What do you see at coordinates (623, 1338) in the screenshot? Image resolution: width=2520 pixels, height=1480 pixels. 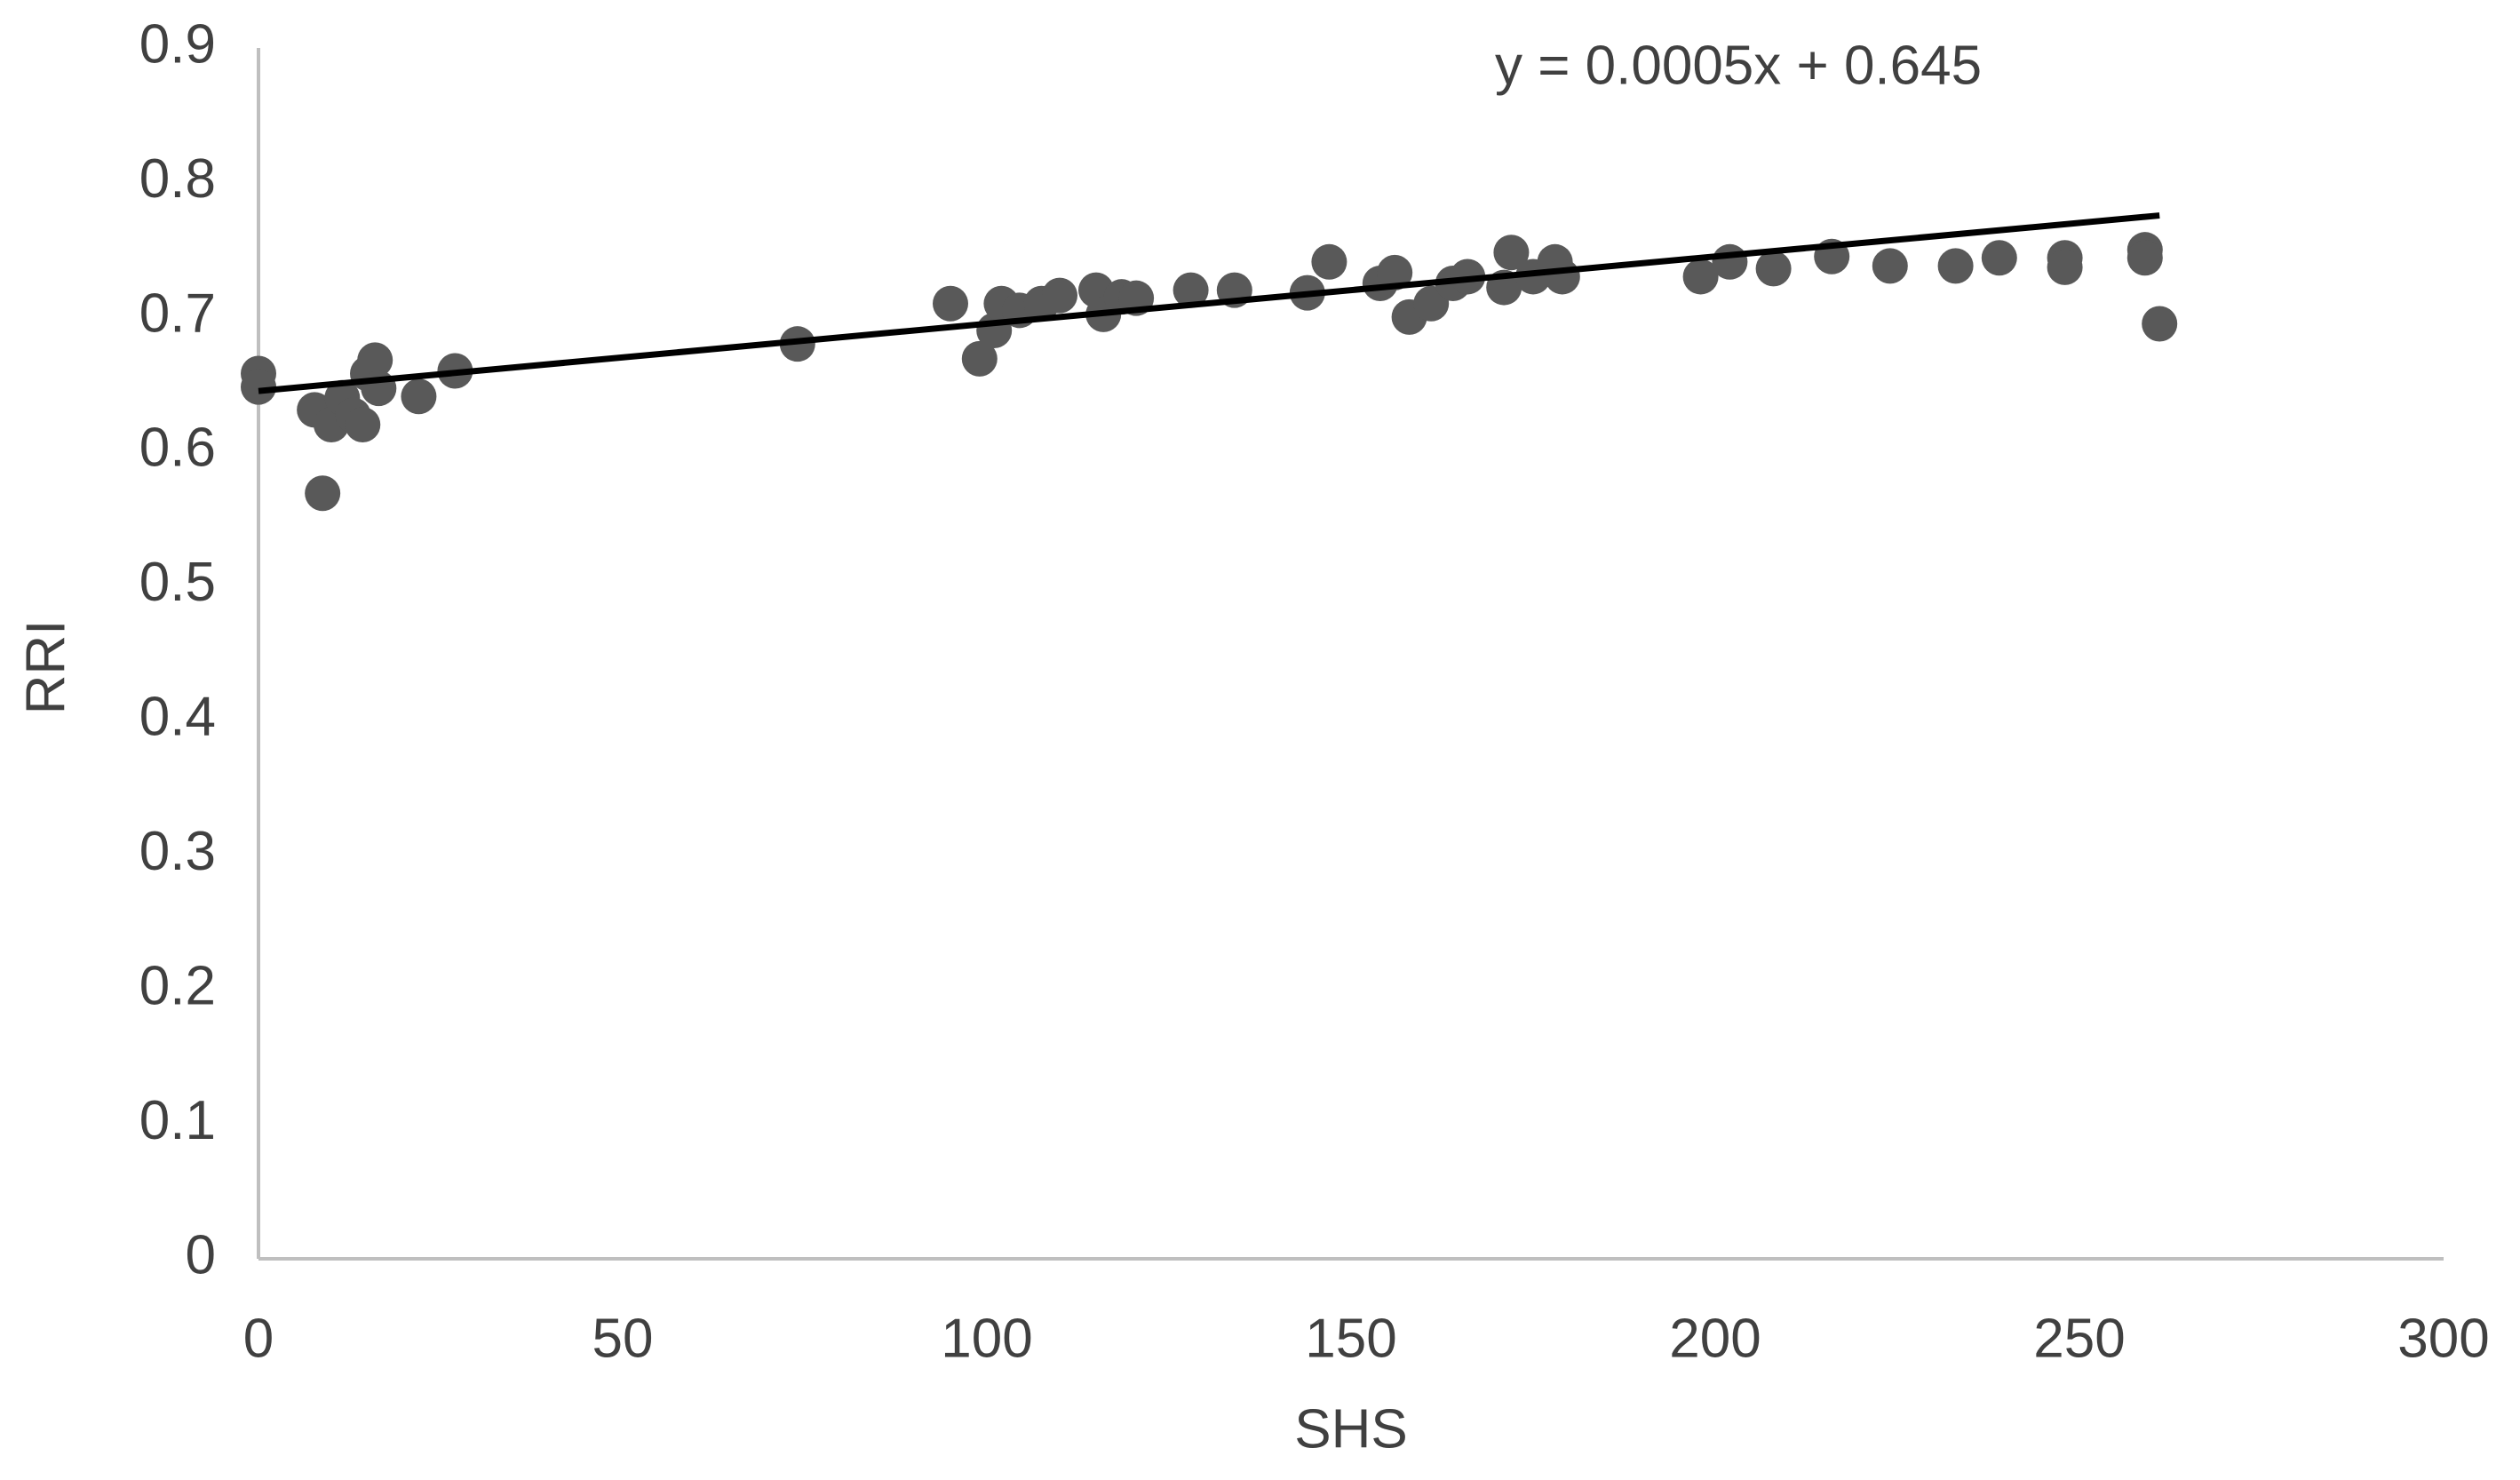 I see `x-tick-label: 50` at bounding box center [623, 1338].